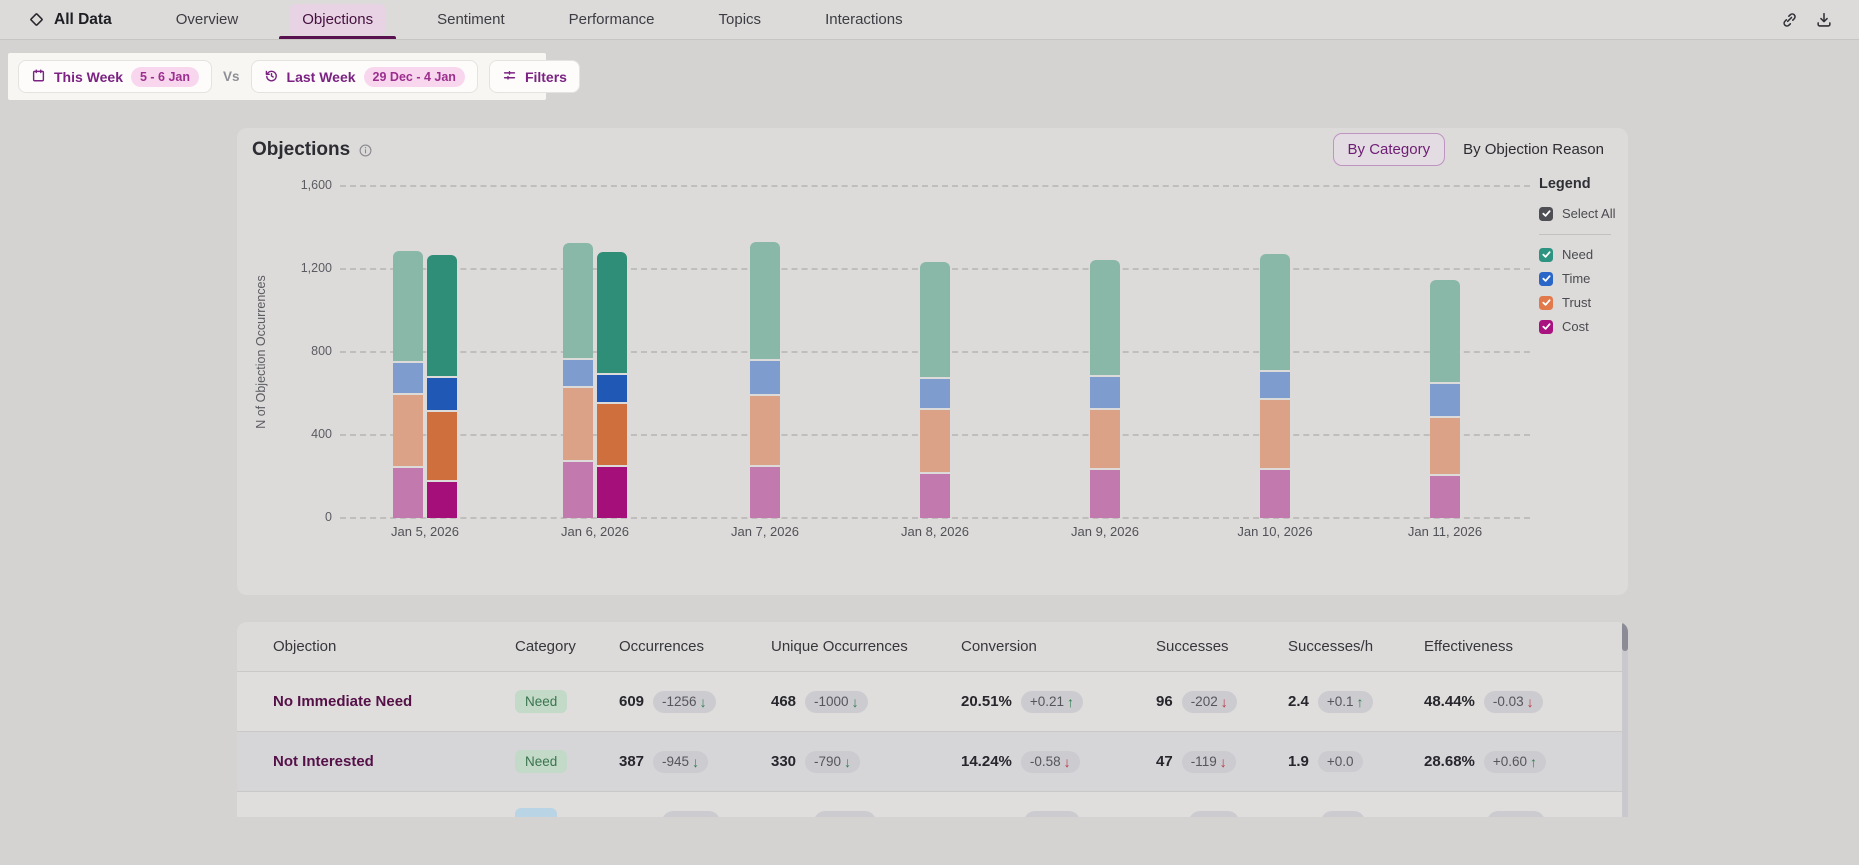 Image resolution: width=1859 pixels, height=865 pixels. What do you see at coordinates (932, 804) in the screenshot?
I see `table-row-partial` at bounding box center [932, 804].